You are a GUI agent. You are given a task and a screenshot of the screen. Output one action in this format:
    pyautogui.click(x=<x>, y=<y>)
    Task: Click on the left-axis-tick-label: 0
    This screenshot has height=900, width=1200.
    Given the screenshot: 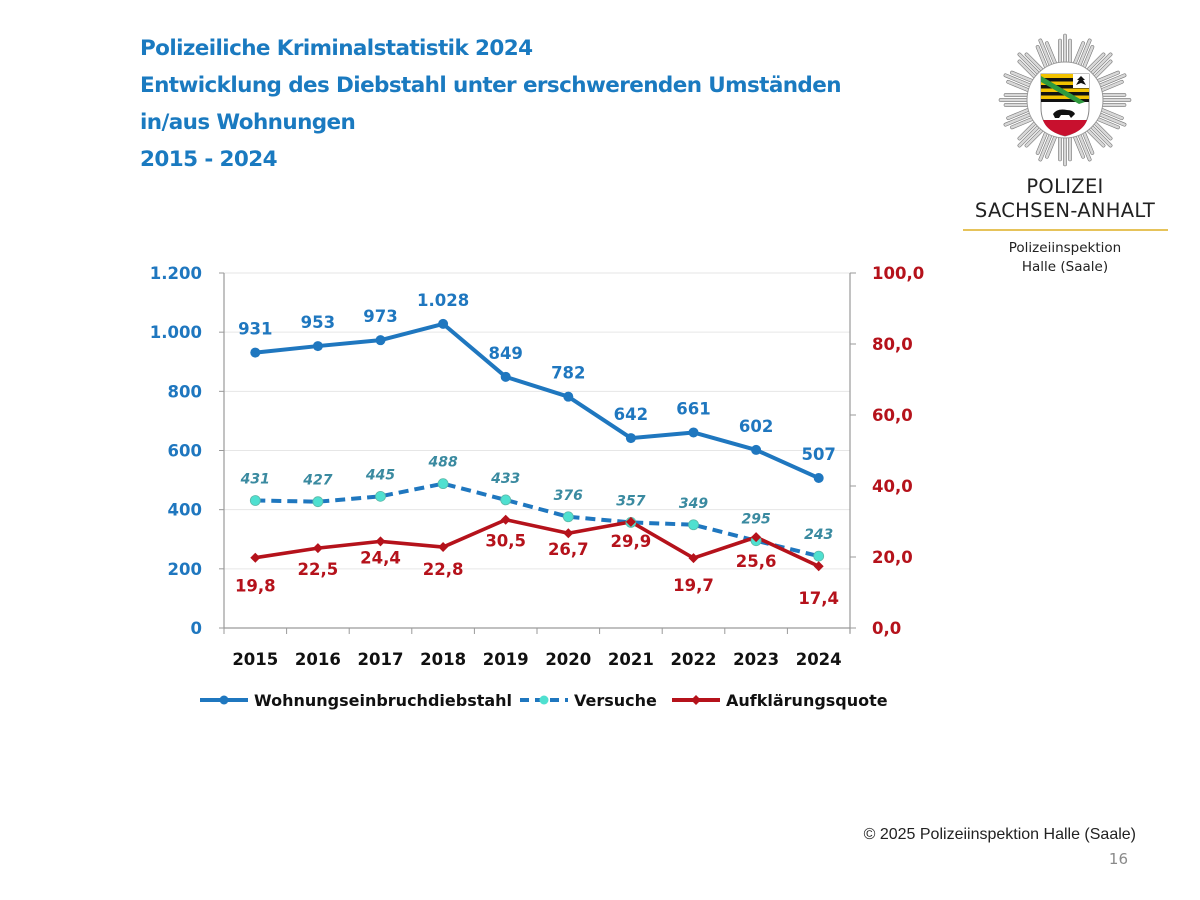 What is the action you would take?
    pyautogui.click(x=196, y=628)
    